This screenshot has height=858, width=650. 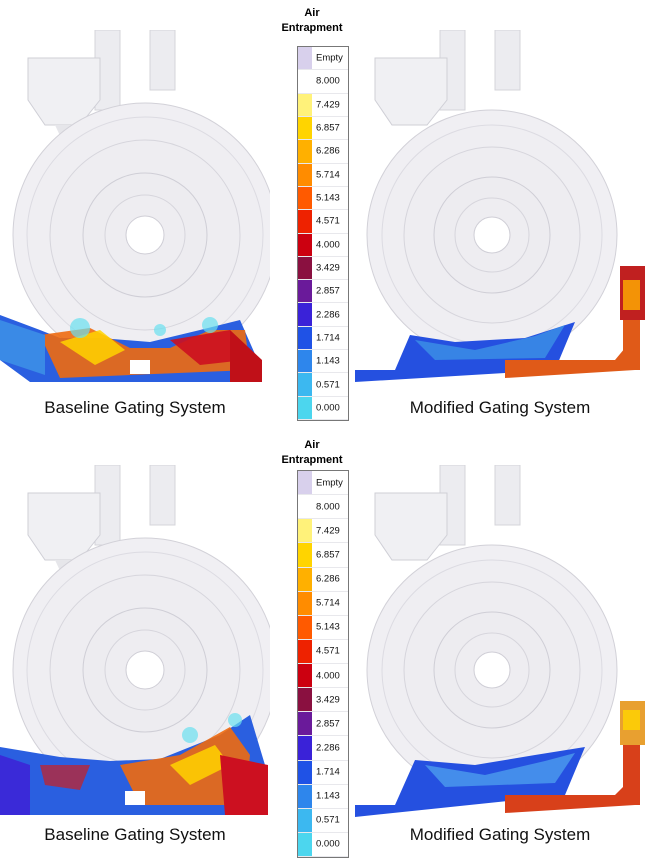 I want to click on caption-bottom-right: Modified Gating System, so click(x=500, y=834).